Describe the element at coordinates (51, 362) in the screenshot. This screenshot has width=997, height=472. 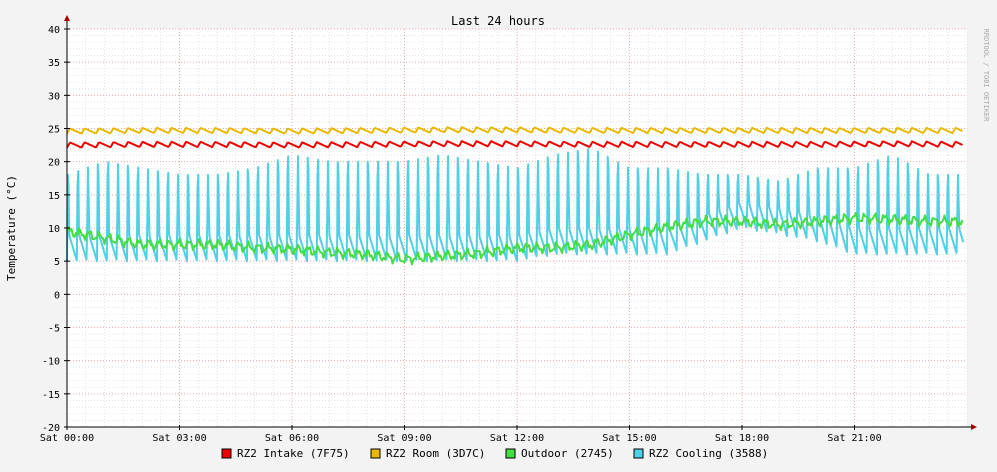
I see `y-tick-label: -10` at that location.